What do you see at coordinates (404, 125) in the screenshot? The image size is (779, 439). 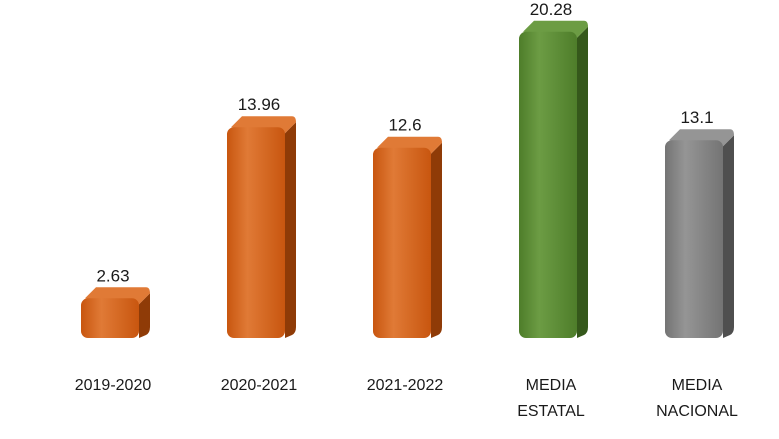 I see `value-label-3: 12.6` at bounding box center [404, 125].